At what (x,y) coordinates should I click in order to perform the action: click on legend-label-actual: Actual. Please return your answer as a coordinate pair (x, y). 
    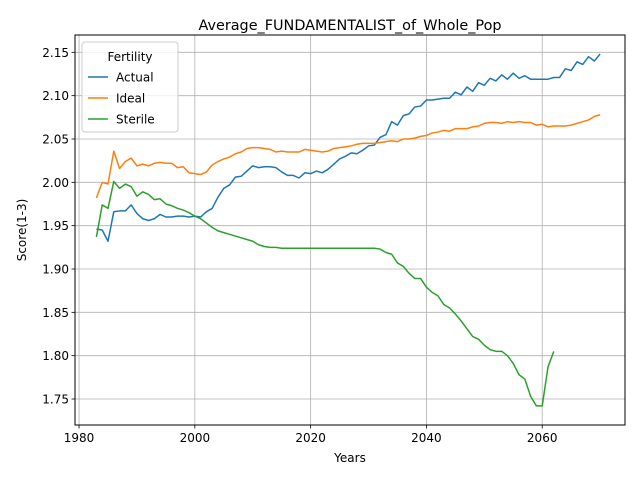
    Looking at the image, I should click on (135, 78).